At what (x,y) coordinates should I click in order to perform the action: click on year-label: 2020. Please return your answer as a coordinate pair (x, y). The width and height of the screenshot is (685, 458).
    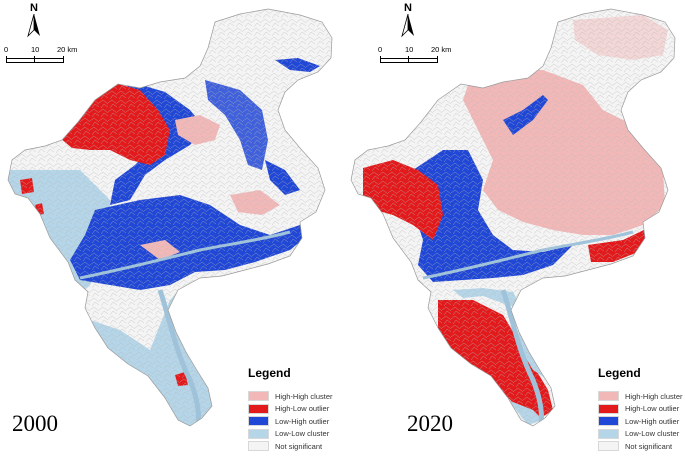
    Looking at the image, I should click on (430, 423).